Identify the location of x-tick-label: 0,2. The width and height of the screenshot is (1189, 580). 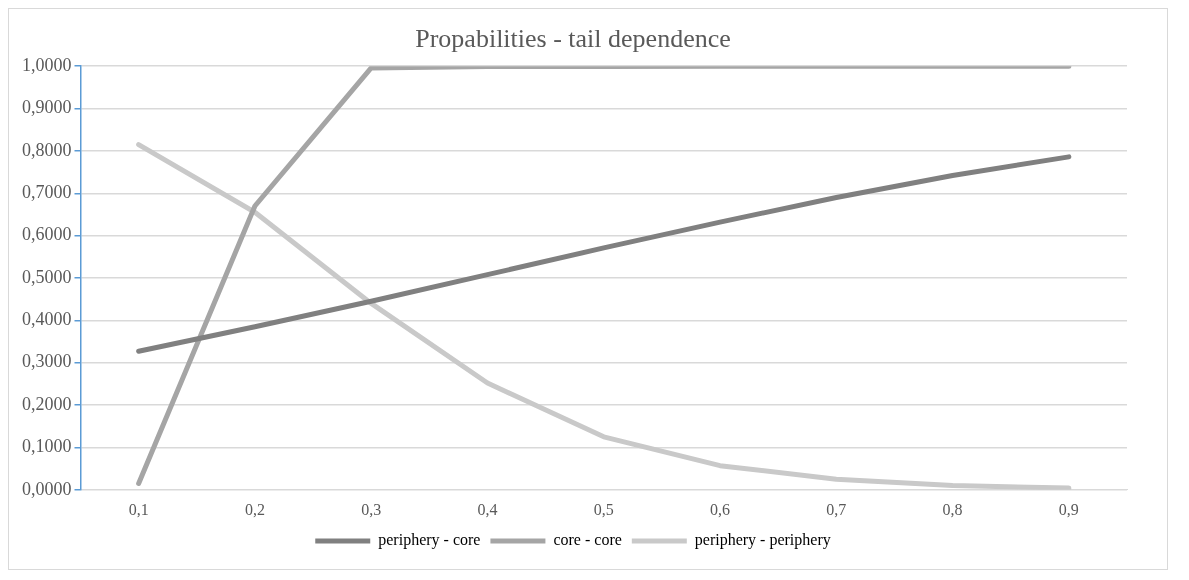
(254, 509).